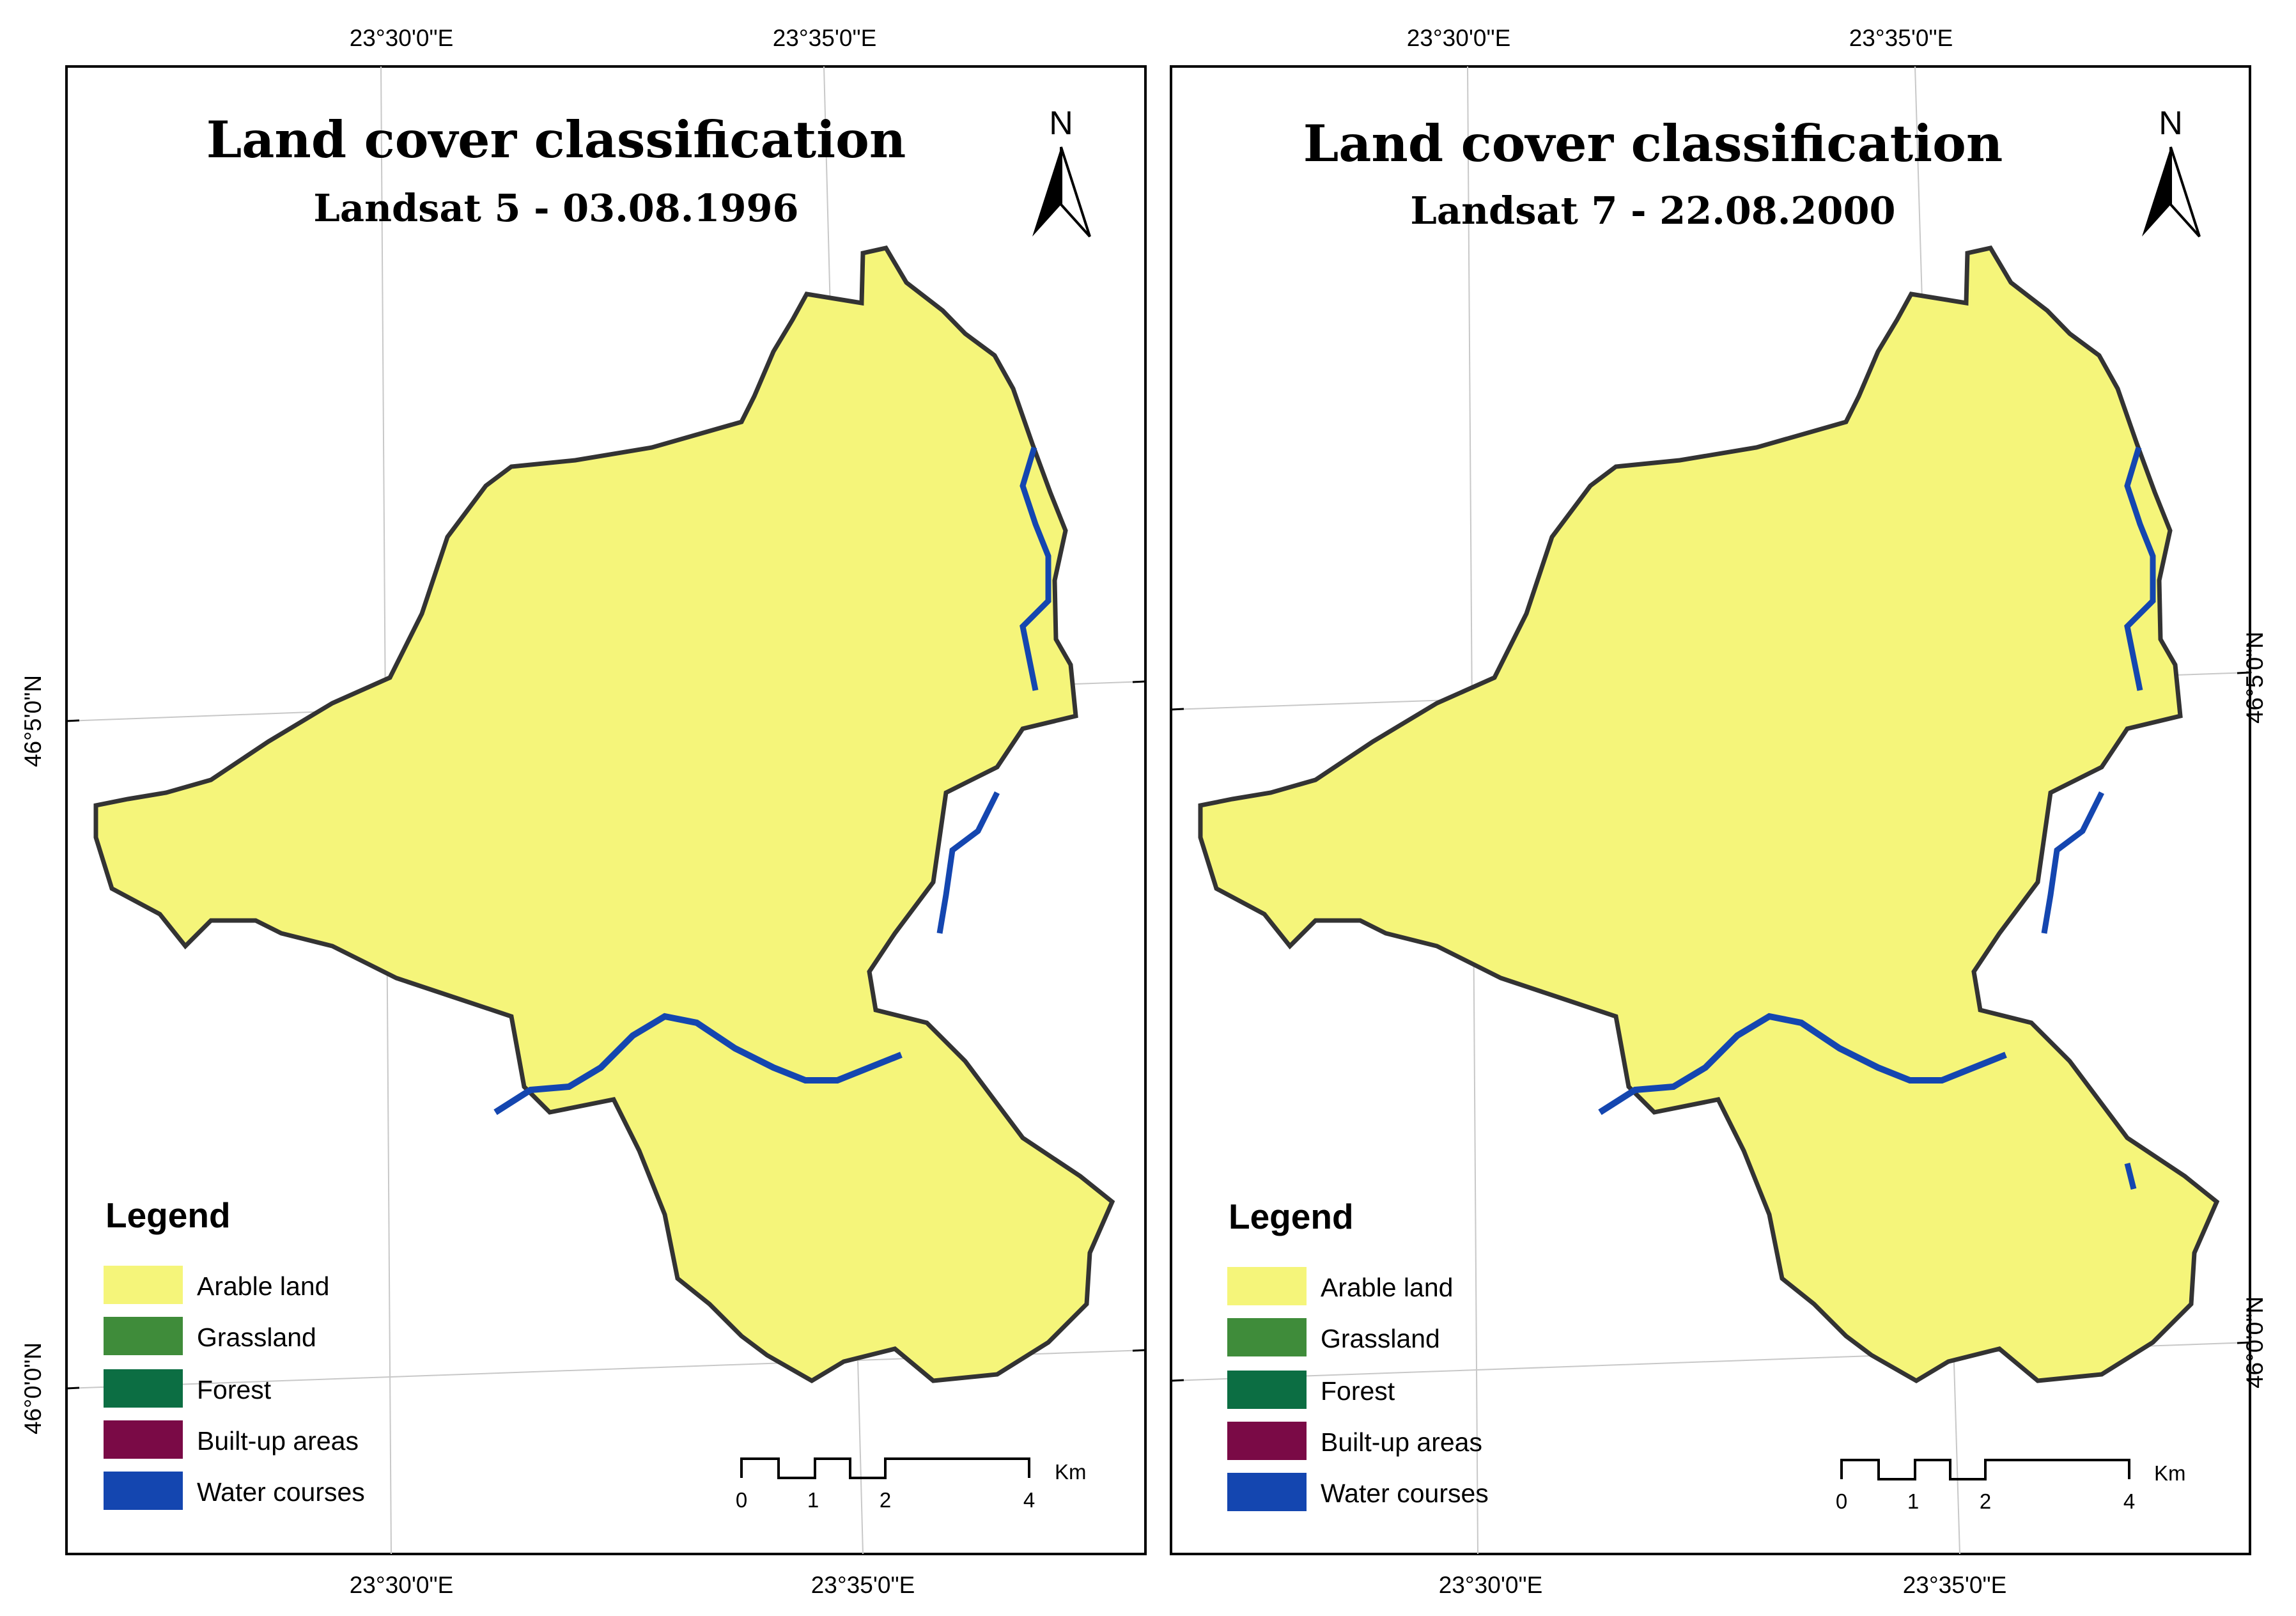 This screenshot has height=1616, width=2296. What do you see at coordinates (33, 721) in the screenshot?
I see `coord-left-1: 46°5'0"N` at bounding box center [33, 721].